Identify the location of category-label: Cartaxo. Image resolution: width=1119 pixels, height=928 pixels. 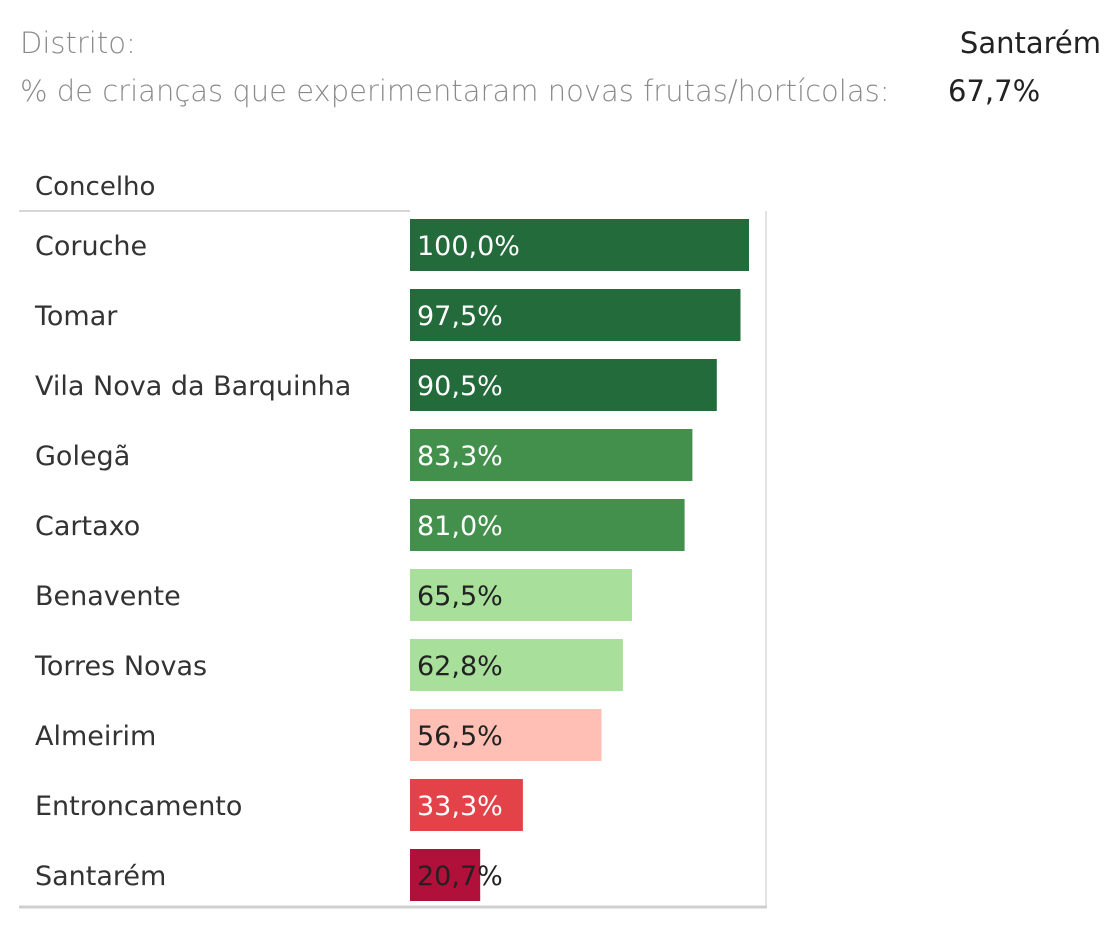
(87, 526).